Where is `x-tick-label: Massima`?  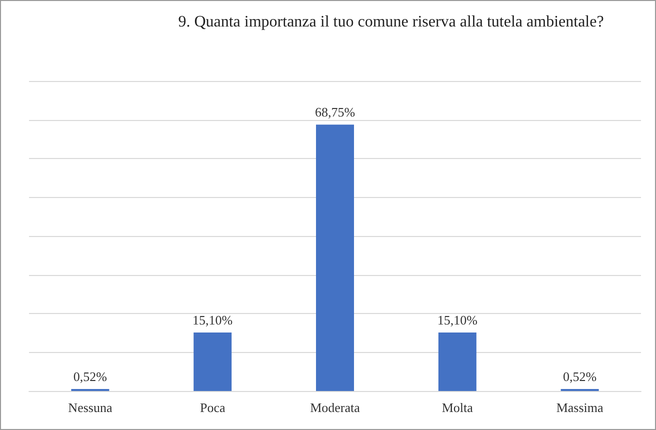 x-tick-label: Massima is located at coordinates (580, 407).